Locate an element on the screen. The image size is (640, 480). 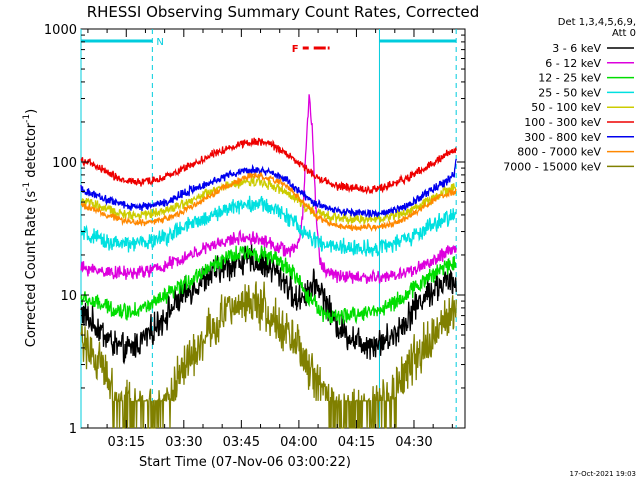
x-tick-label: 04:30 is located at coordinates (413, 442).